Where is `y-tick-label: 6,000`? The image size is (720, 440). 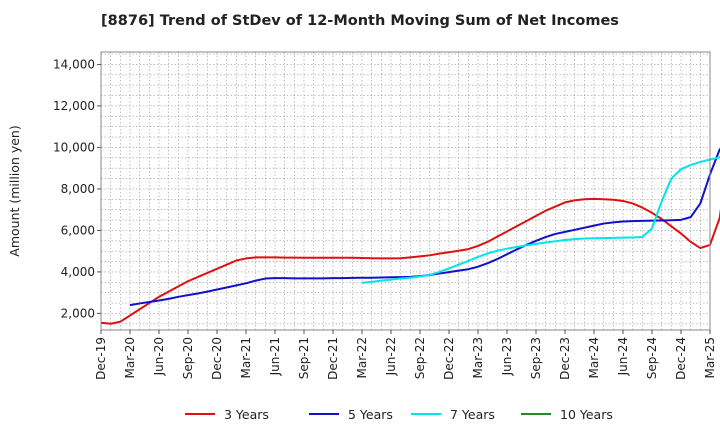 y-tick-label: 6,000 is located at coordinates (78, 230).